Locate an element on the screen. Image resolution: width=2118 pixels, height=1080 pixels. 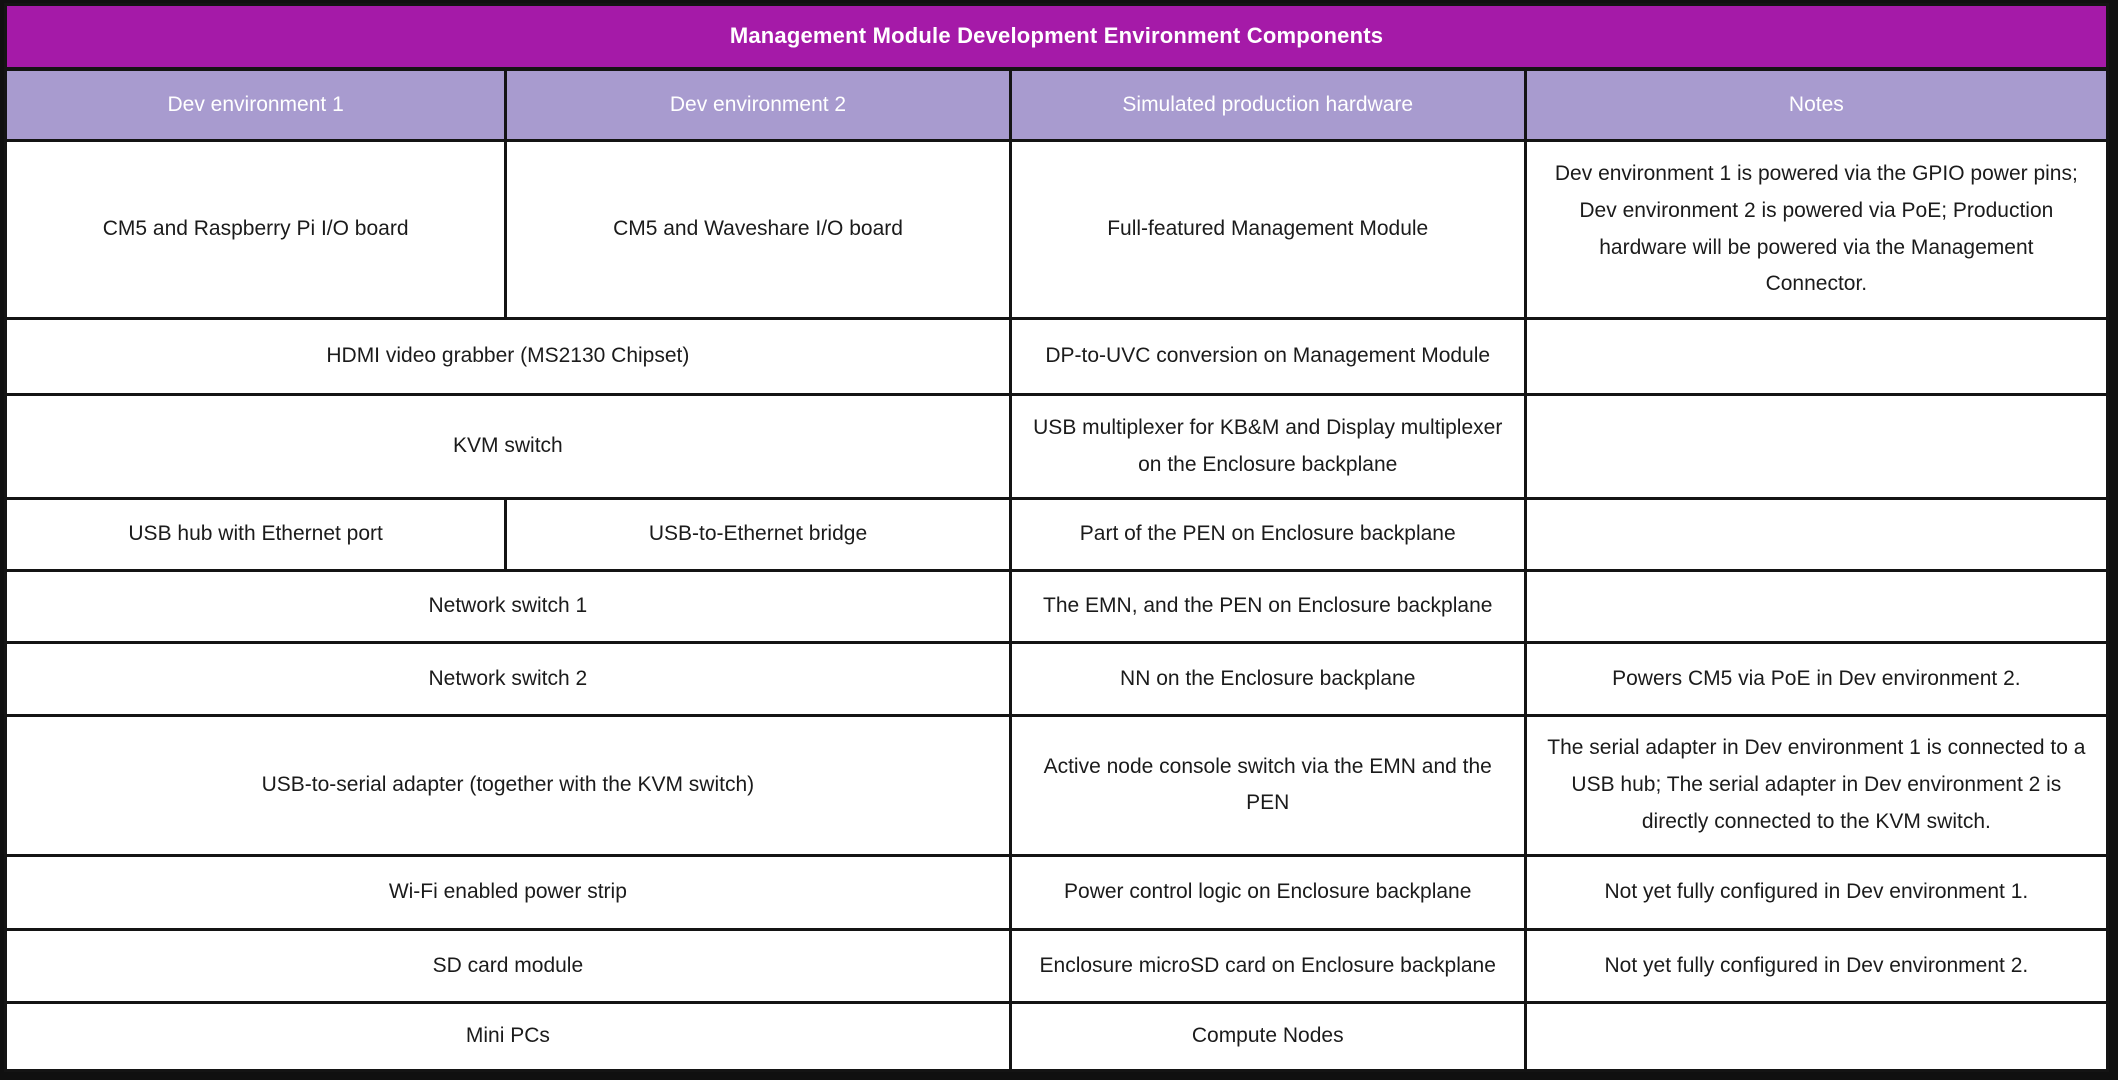
column-header-dev-environment-1: Dev environment 1 is located at coordinates (255, 105).